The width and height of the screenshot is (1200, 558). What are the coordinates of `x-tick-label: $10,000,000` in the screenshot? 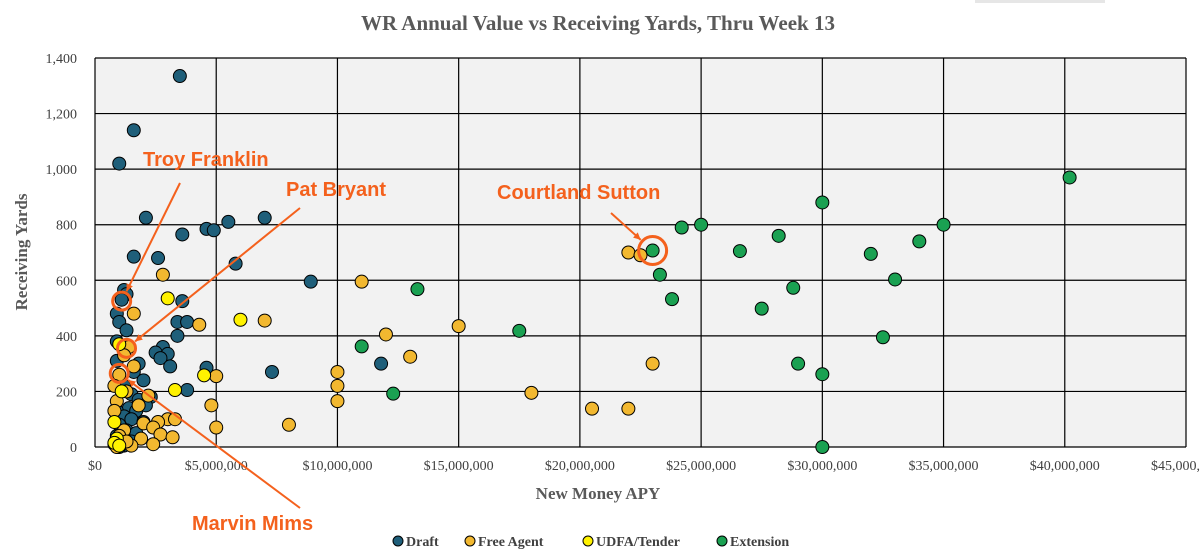 It's located at (337, 466).